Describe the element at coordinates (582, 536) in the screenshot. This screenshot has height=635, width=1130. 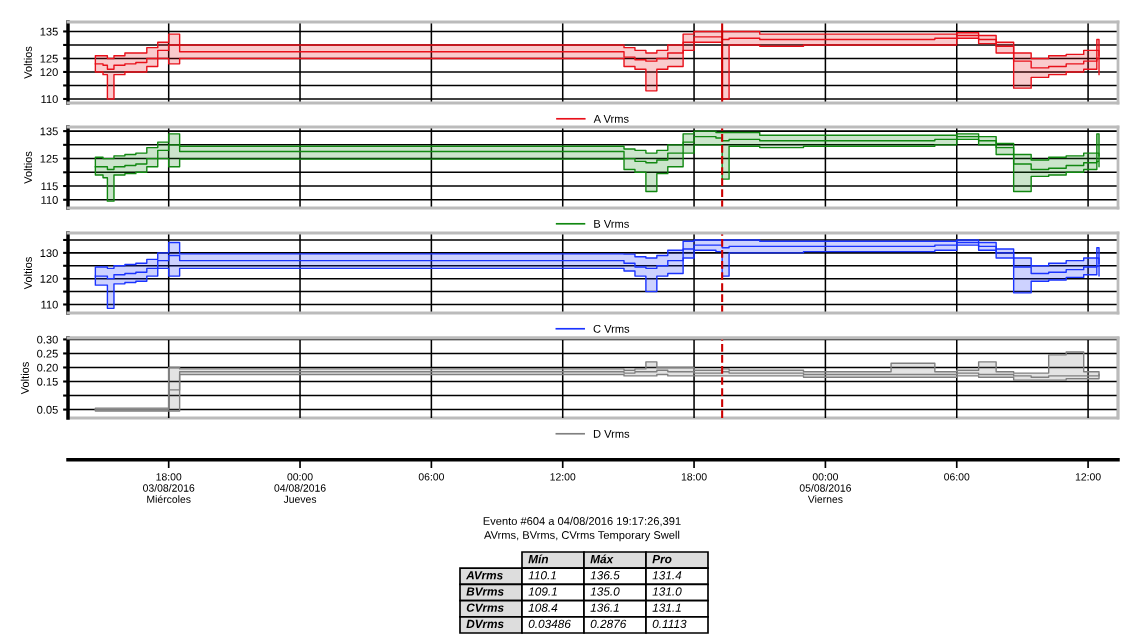
I see `text: AVrms, BVrms, CVrms Temporary Swell` at that location.